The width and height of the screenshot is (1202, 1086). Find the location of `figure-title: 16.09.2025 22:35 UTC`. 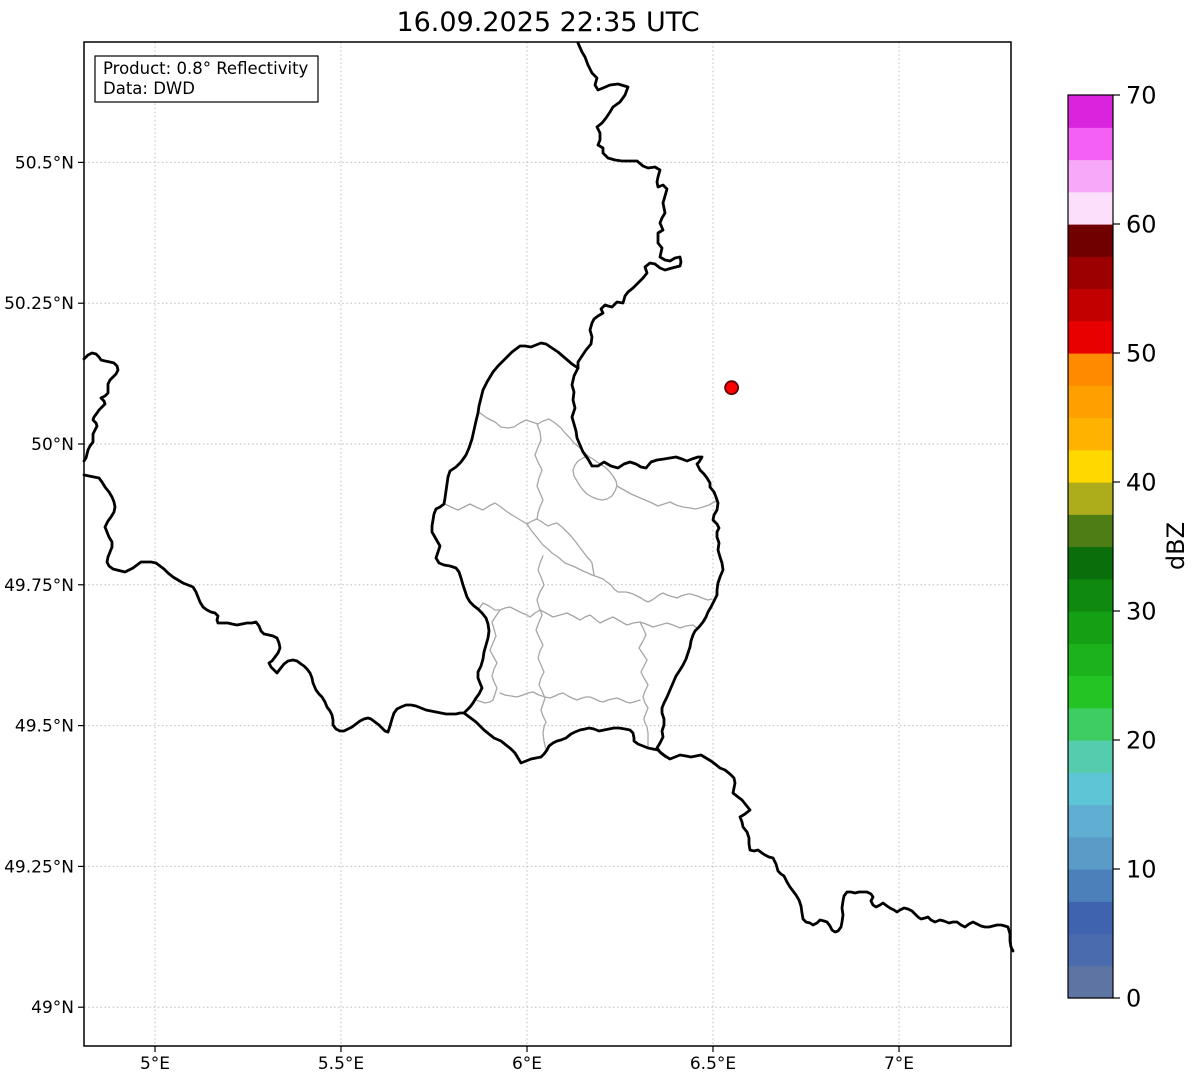

figure-title: 16.09.2025 22:35 UTC is located at coordinates (547, 22).